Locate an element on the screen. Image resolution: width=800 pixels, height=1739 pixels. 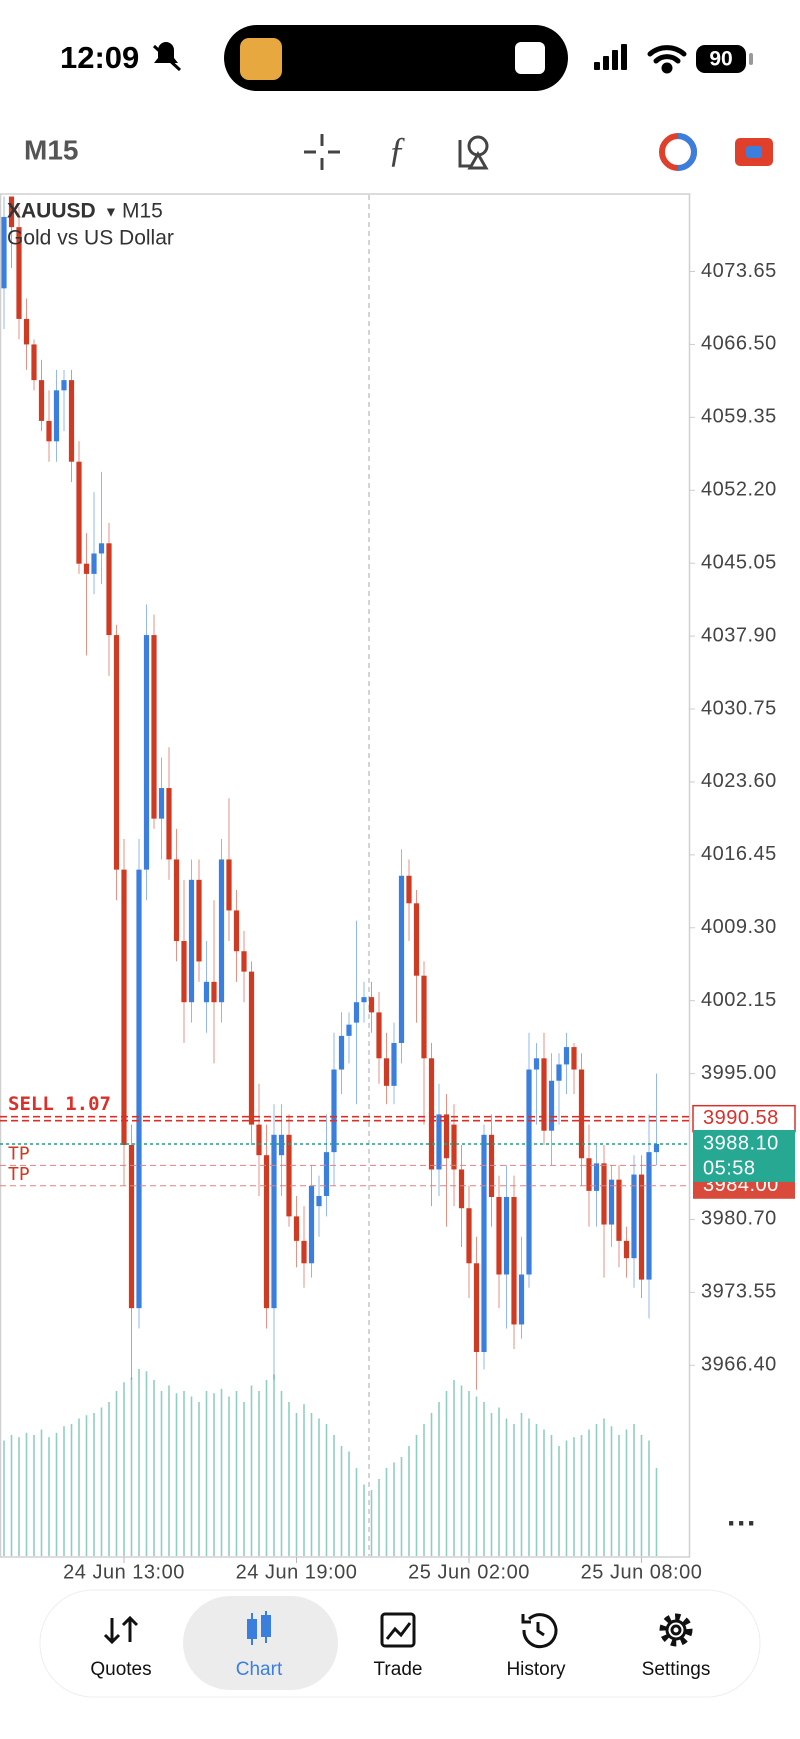
quotes-icon is located at coordinates (121, 1630).